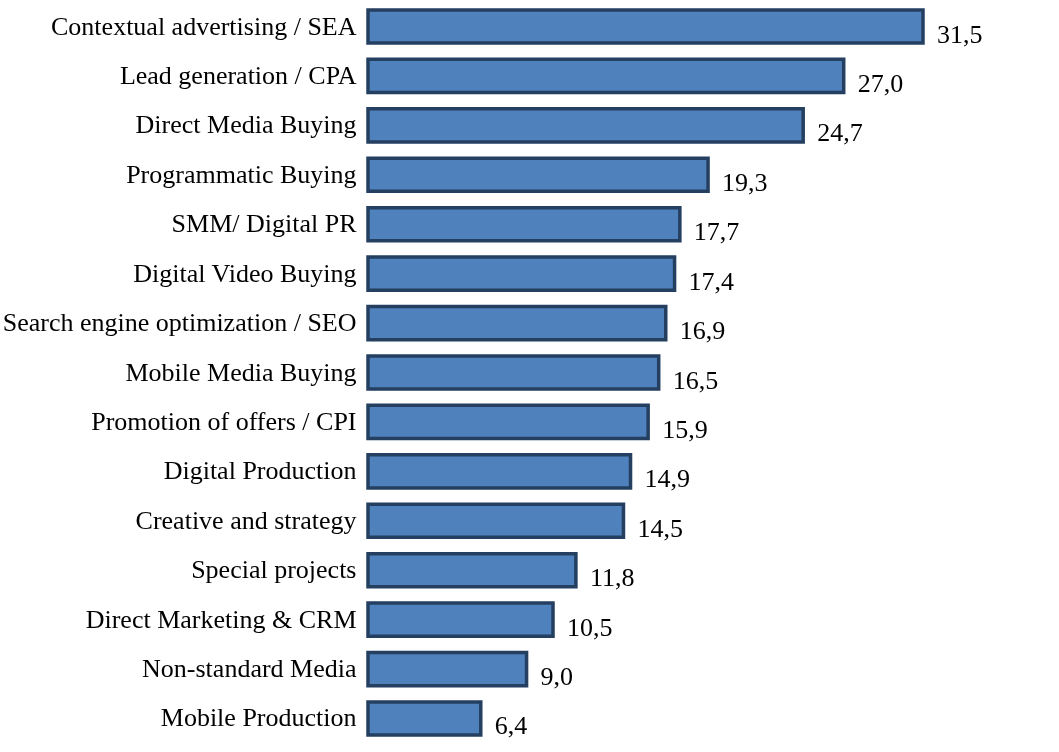  Describe the element at coordinates (264, 224) in the screenshot. I see `y-tick-label: SMM/ Digital PR` at that location.